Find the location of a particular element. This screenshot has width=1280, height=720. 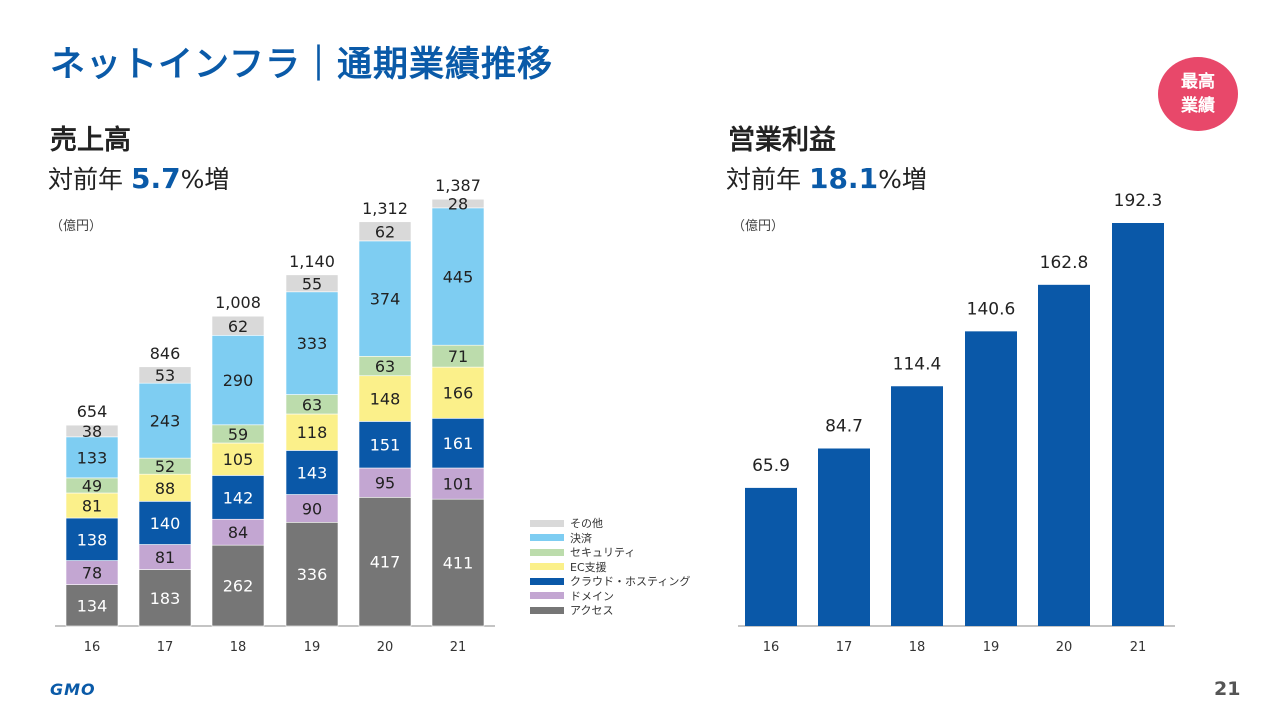

segment-label: 53 is located at coordinates (165, 375).